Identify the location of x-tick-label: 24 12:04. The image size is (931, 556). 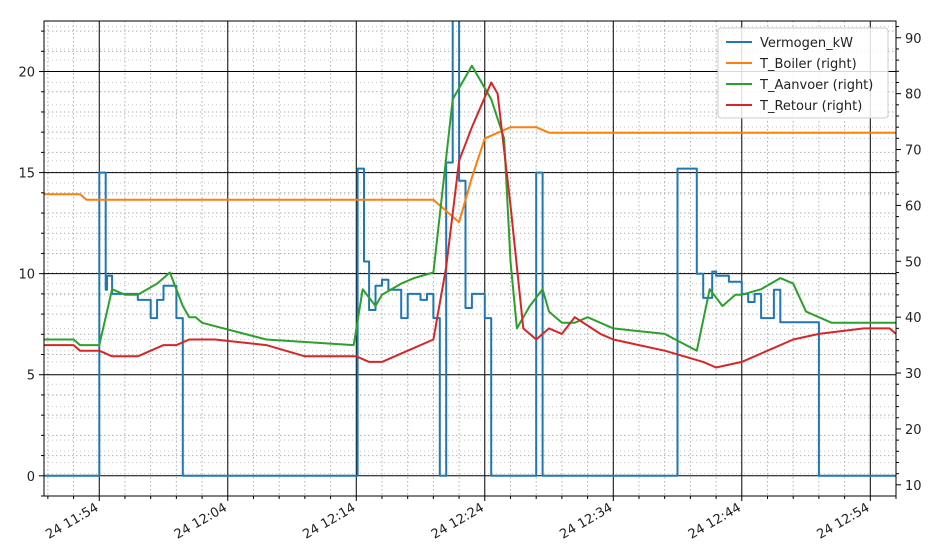
(201, 521).